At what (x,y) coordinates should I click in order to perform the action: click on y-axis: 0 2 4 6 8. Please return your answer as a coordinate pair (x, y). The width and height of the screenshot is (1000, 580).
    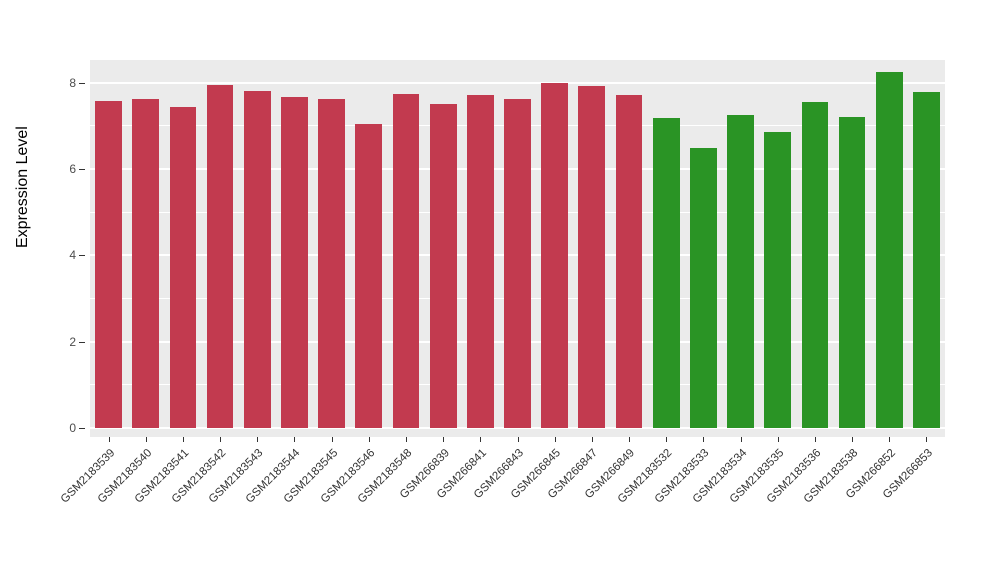
    Looking at the image, I should click on (45, 248).